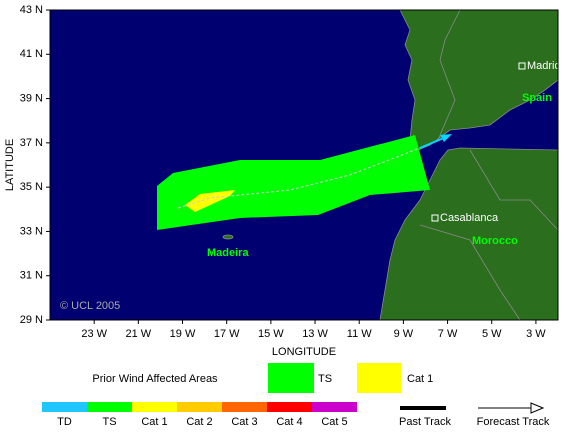 The image size is (580, 445). I want to click on scale-label: Cat 5, so click(334, 422).